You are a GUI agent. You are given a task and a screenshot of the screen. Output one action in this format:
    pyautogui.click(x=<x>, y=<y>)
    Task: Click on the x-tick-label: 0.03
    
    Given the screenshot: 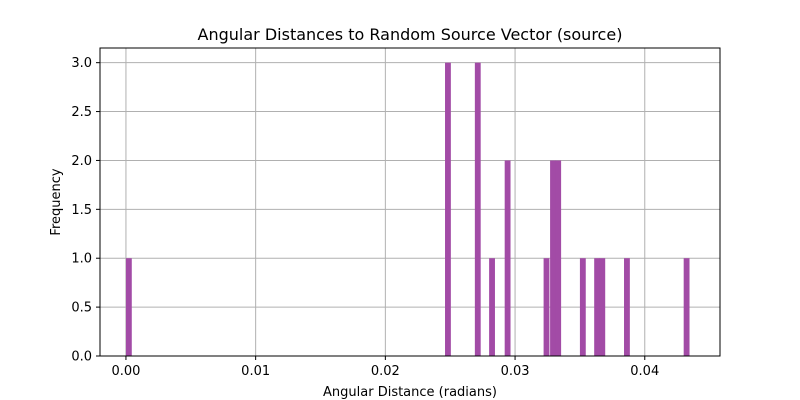 What is the action you would take?
    pyautogui.click(x=515, y=371)
    